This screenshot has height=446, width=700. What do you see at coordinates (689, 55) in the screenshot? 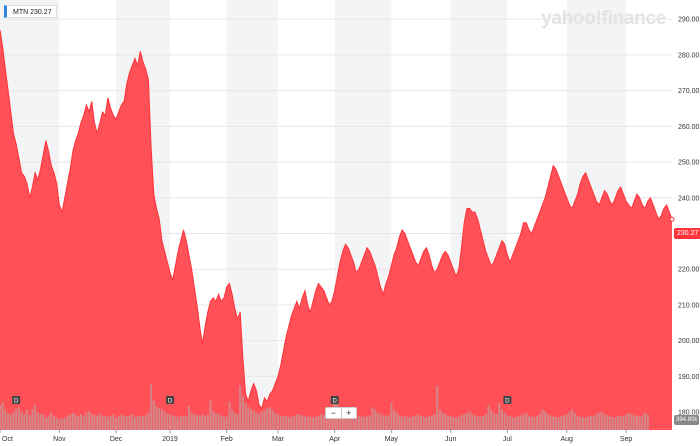
I see `y-tick-label: 280.00` at bounding box center [689, 55].